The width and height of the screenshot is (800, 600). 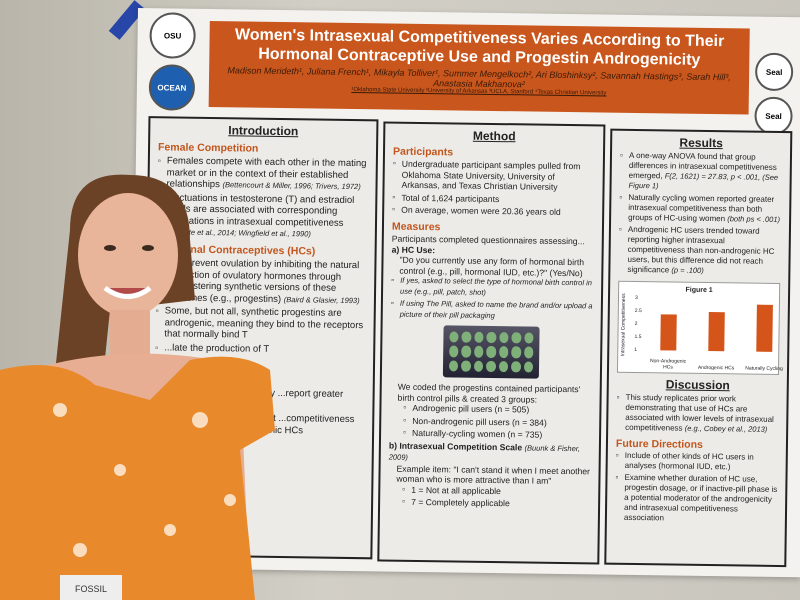 What do you see at coordinates (130, 335) in the screenshot?
I see `neck` at bounding box center [130, 335].